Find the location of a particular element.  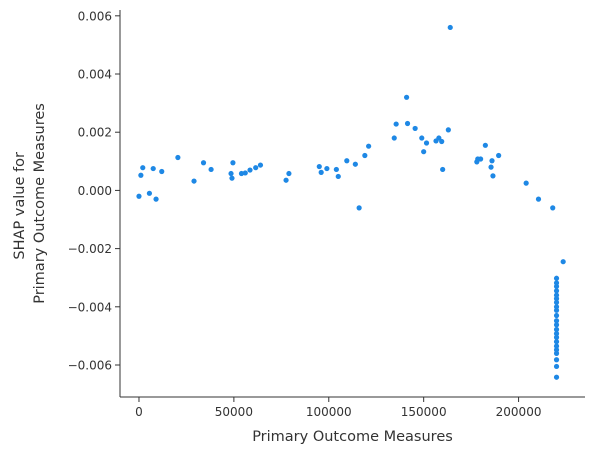

y-tick-label: −0.004 is located at coordinates (90, 307).